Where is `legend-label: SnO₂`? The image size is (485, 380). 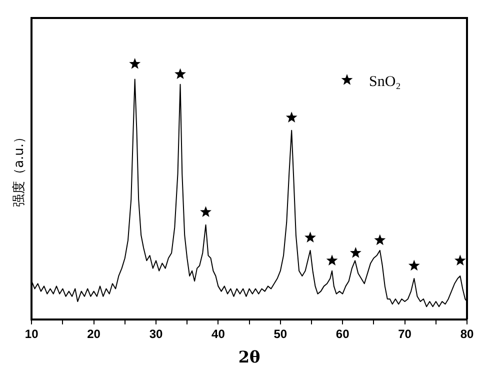 legend-label: SnO₂ is located at coordinates (385, 82).